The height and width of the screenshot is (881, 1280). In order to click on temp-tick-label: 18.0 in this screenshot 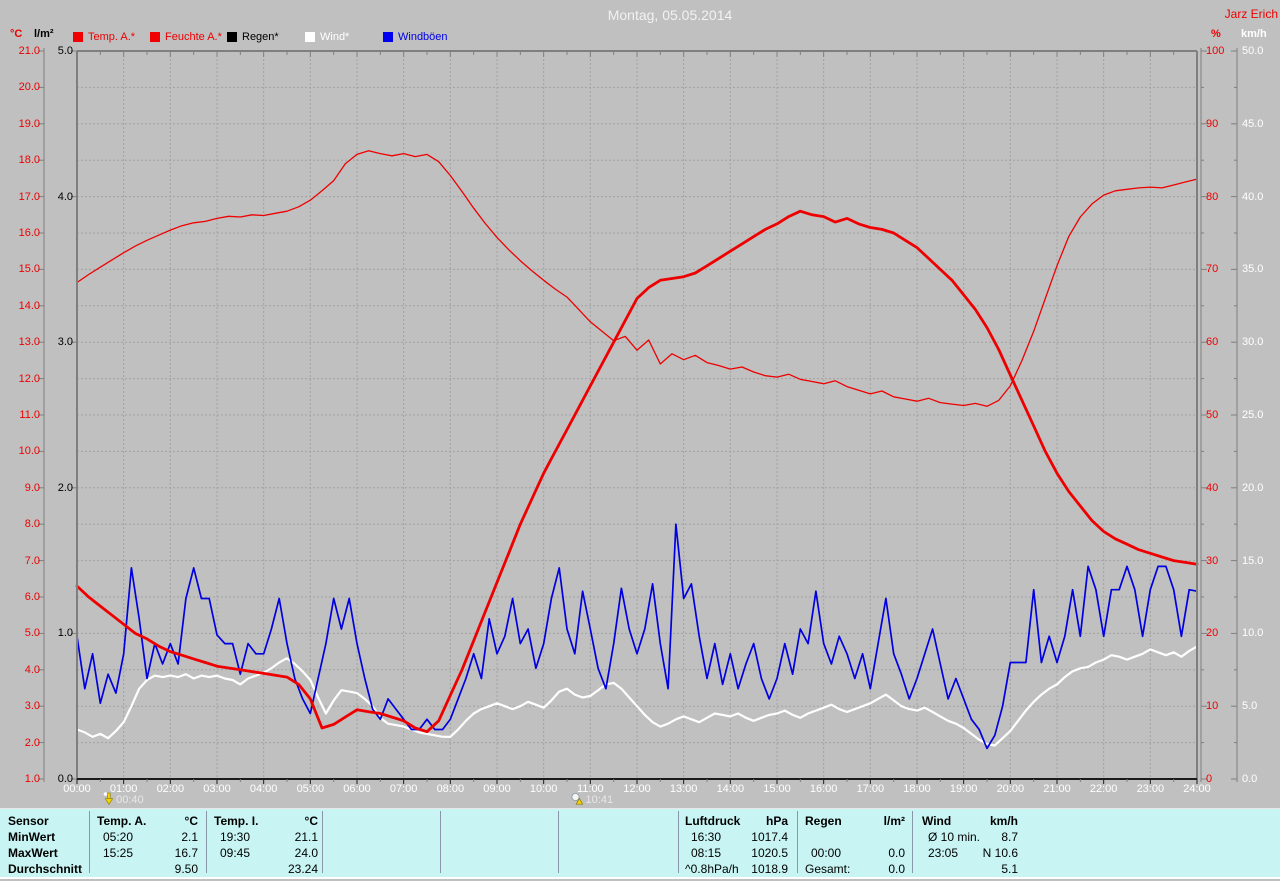, I will do `click(29, 160)`.